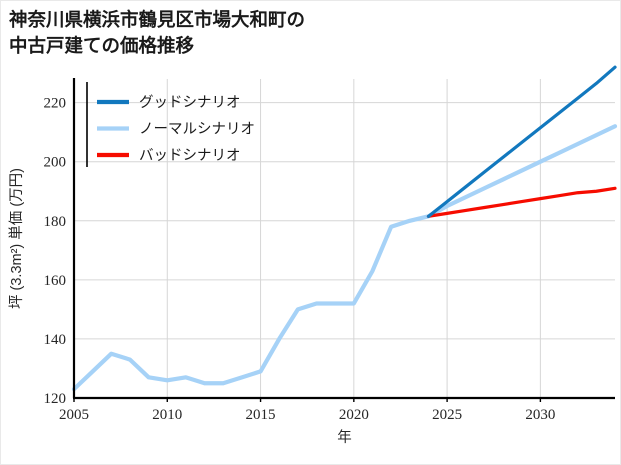 This screenshot has height=465, width=621. Describe the element at coordinates (55, 281) in the screenshot. I see `y-tick-label: 160` at that location.